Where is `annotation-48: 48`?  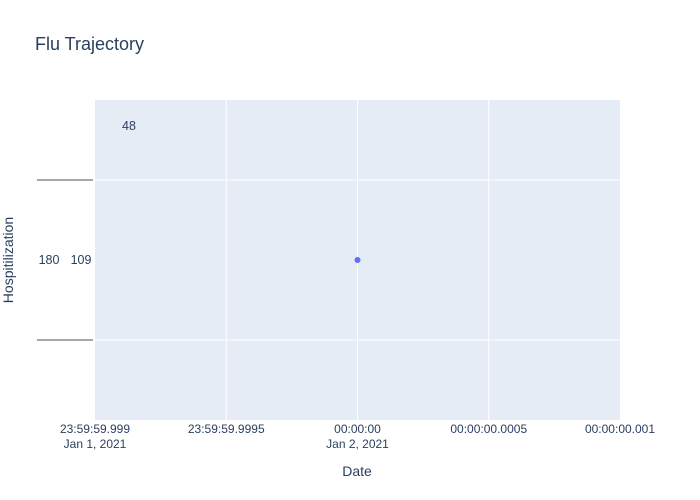
annotation-48: 48 is located at coordinates (129, 126).